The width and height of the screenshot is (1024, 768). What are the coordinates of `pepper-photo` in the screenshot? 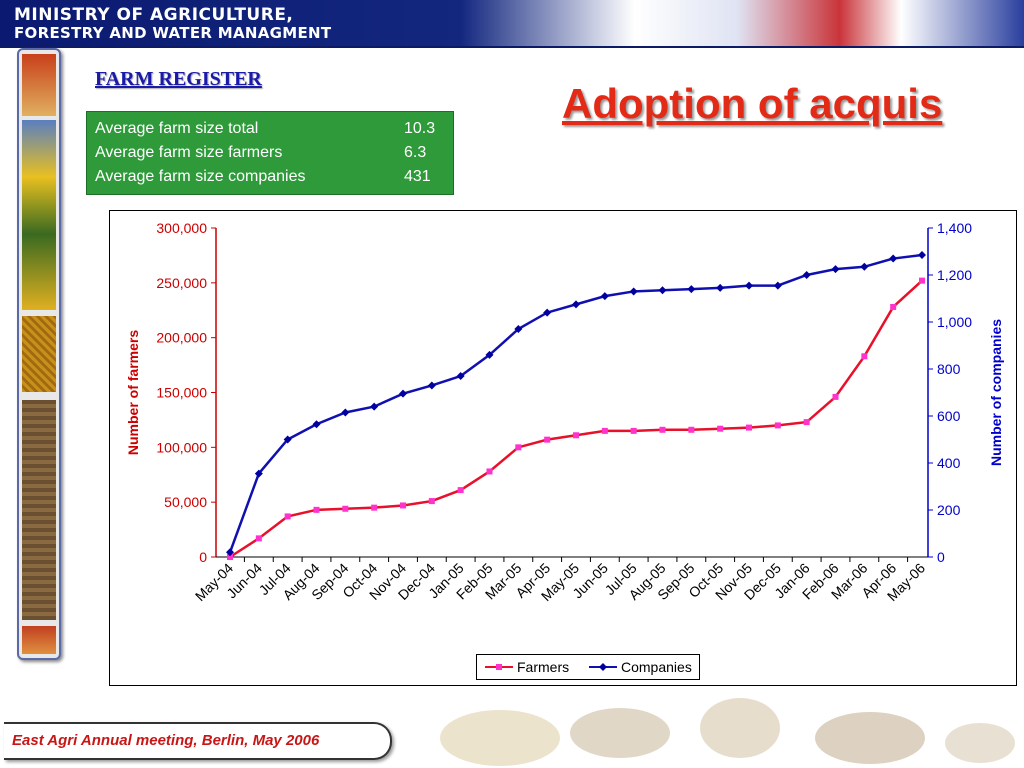 It's located at (39, 85).